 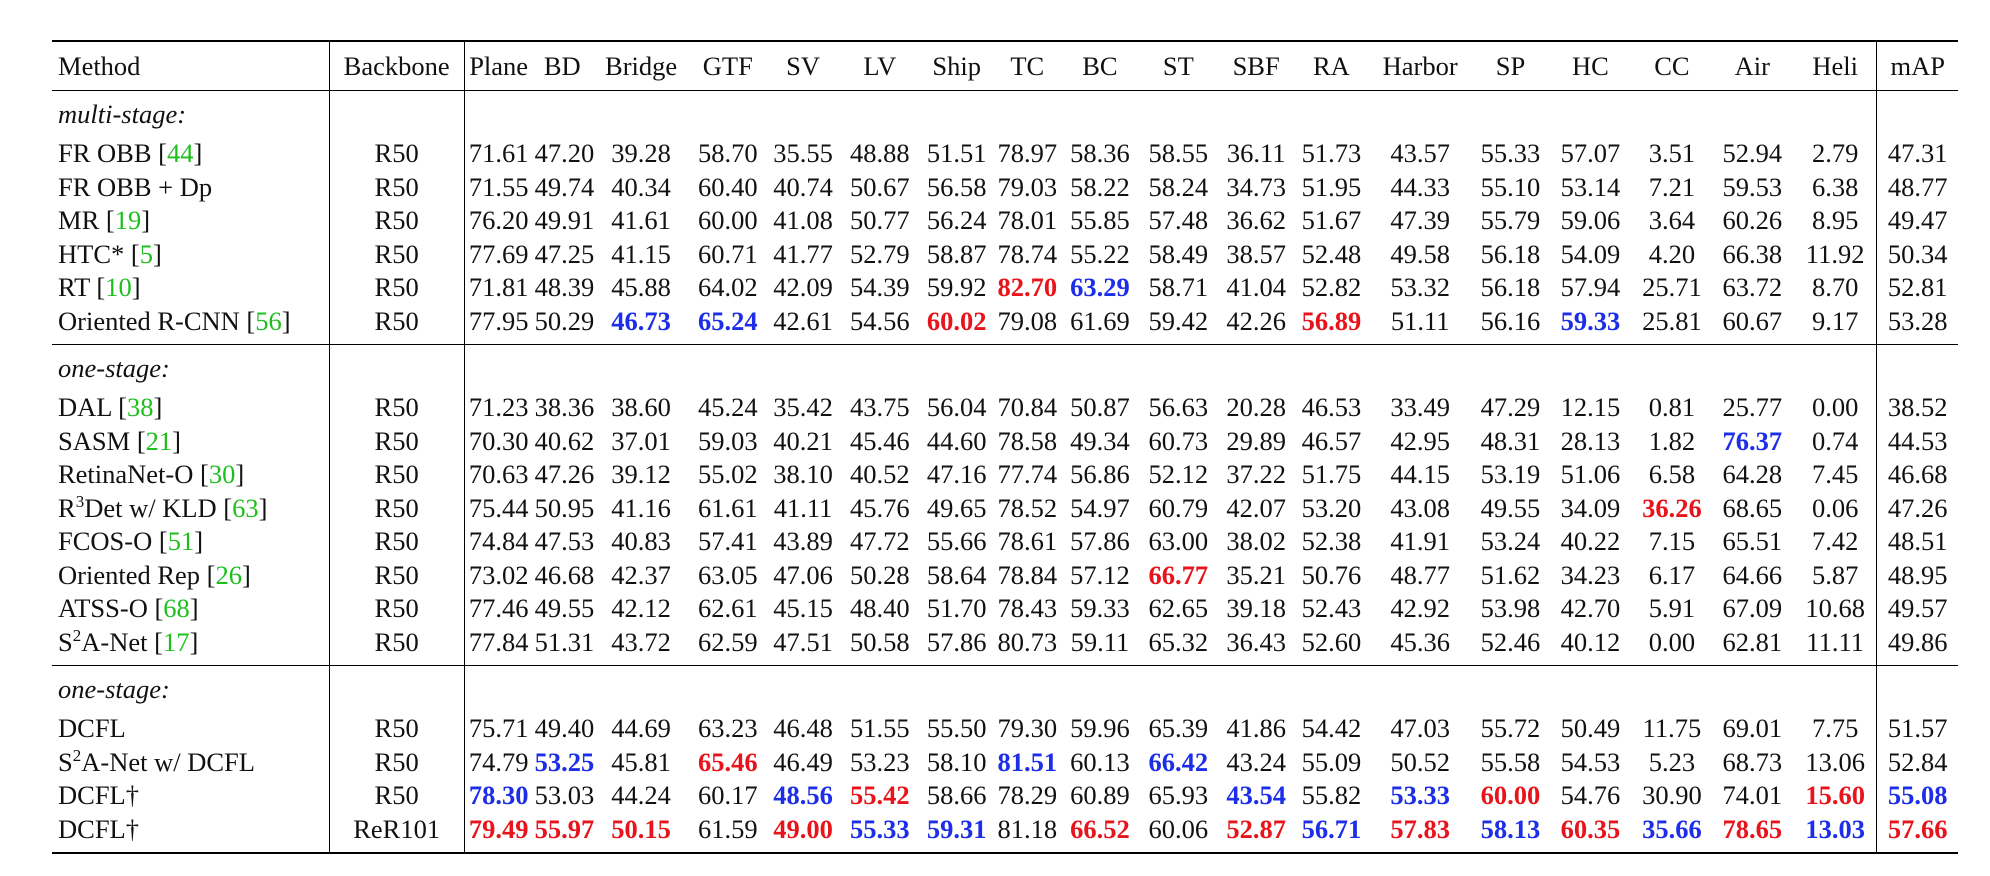 What do you see at coordinates (1420, 153) in the screenshot?
I see `value-harbor: 43.57` at bounding box center [1420, 153].